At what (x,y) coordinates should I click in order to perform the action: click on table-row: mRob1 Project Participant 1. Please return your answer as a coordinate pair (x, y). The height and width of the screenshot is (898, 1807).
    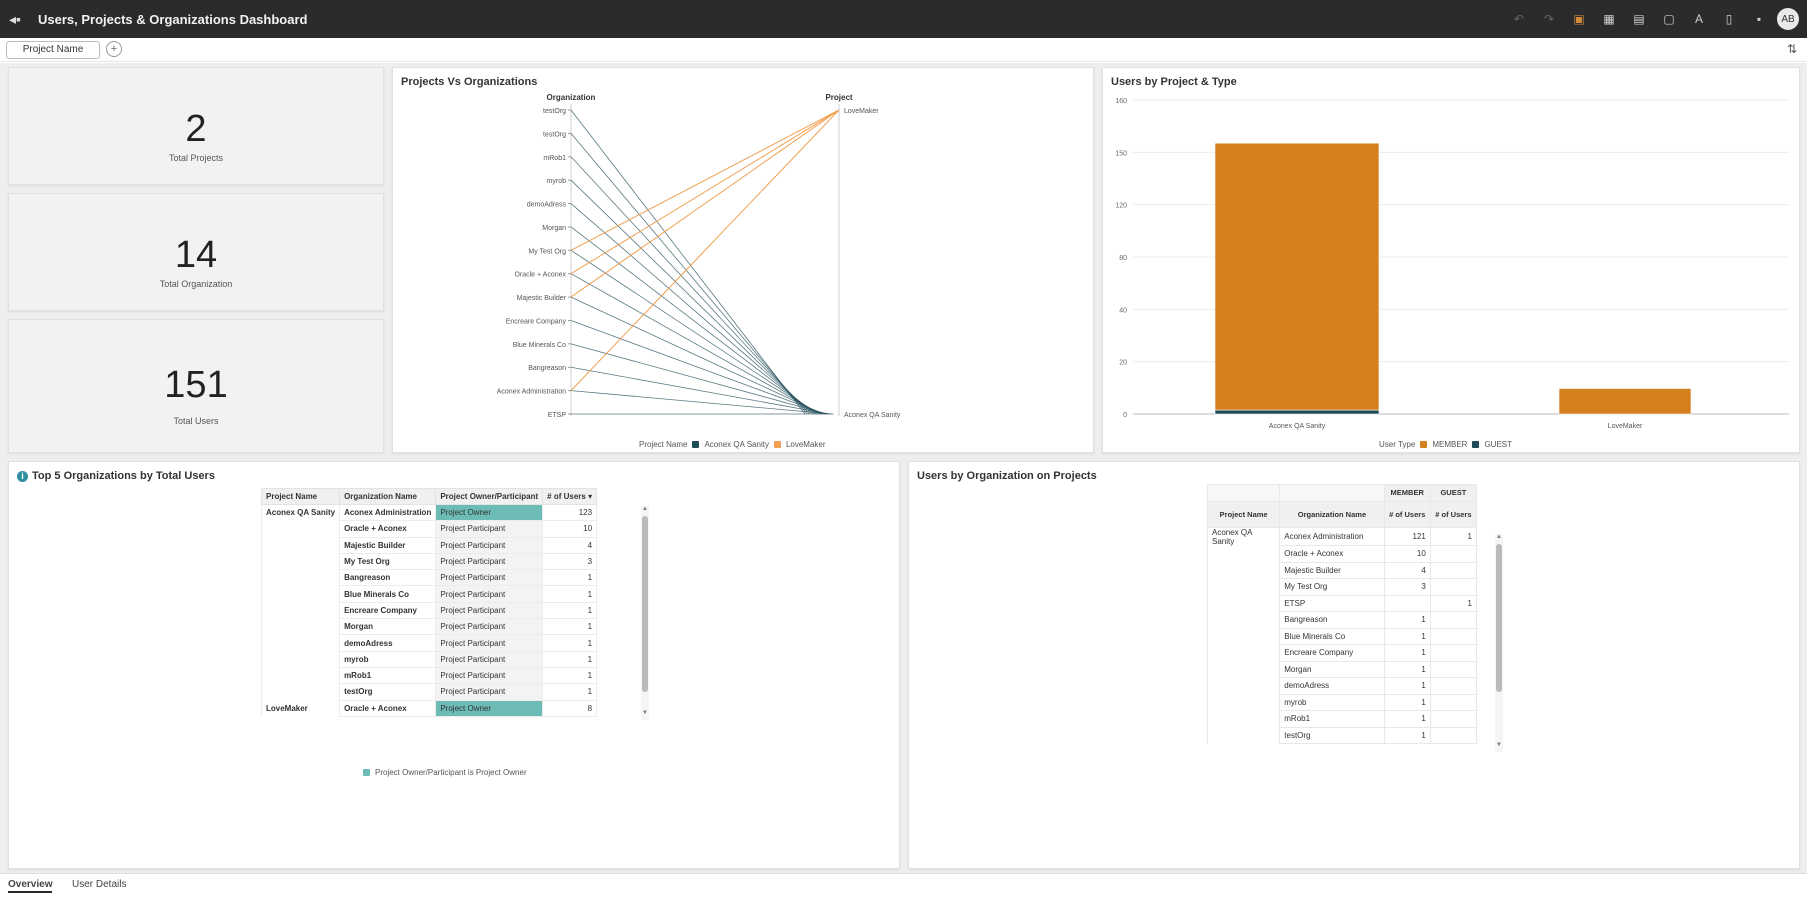
    Looking at the image, I should click on (429, 675).